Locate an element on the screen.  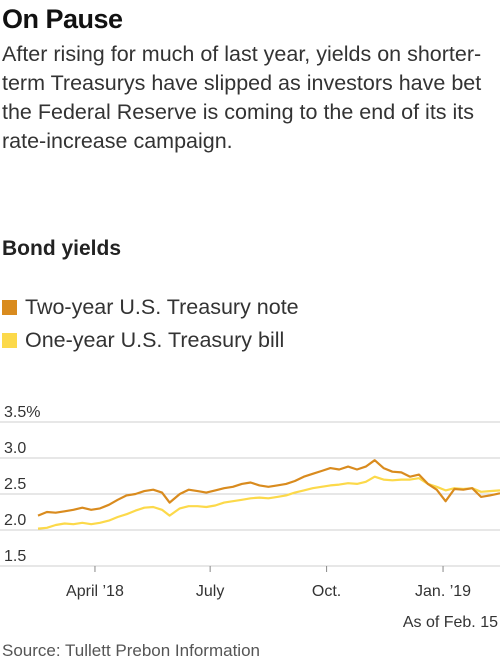
legend-swatch-two-year is located at coordinates (9, 307).